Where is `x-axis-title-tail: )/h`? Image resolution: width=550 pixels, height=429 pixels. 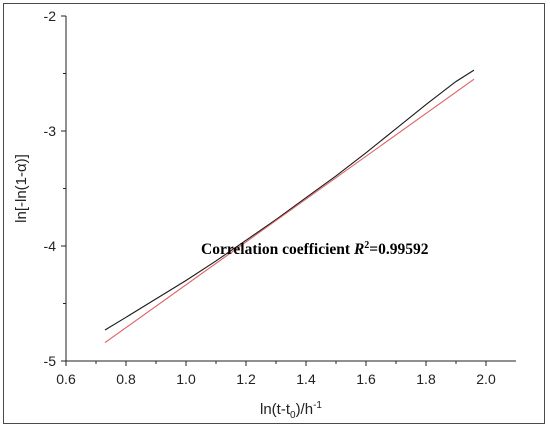 x-axis-title-tail: )/h is located at coordinates (305, 409).